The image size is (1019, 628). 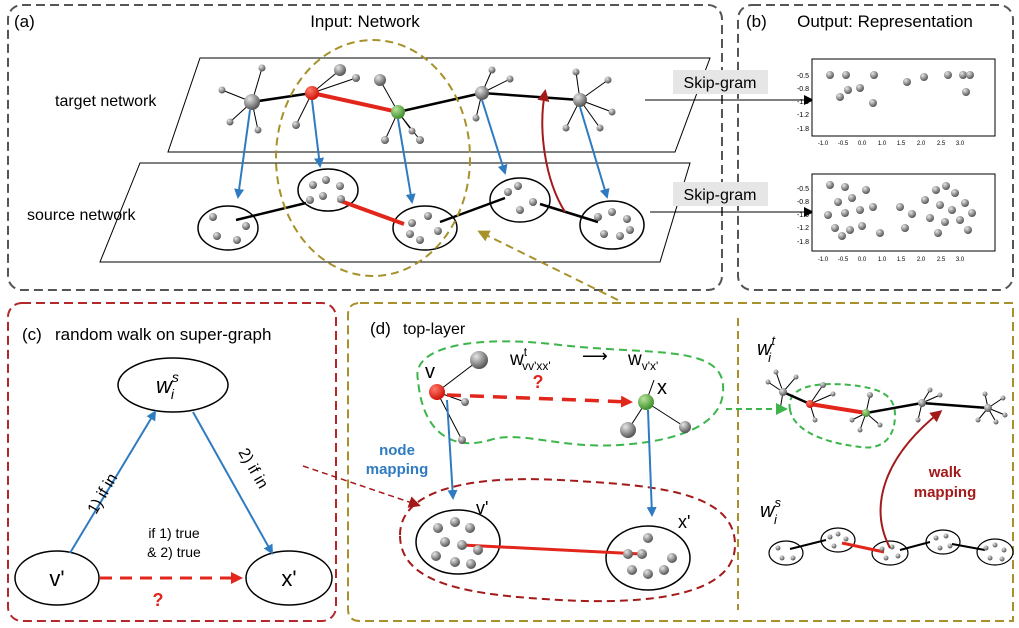 I want to click on panel-c-label: (c), so click(x=32, y=334).